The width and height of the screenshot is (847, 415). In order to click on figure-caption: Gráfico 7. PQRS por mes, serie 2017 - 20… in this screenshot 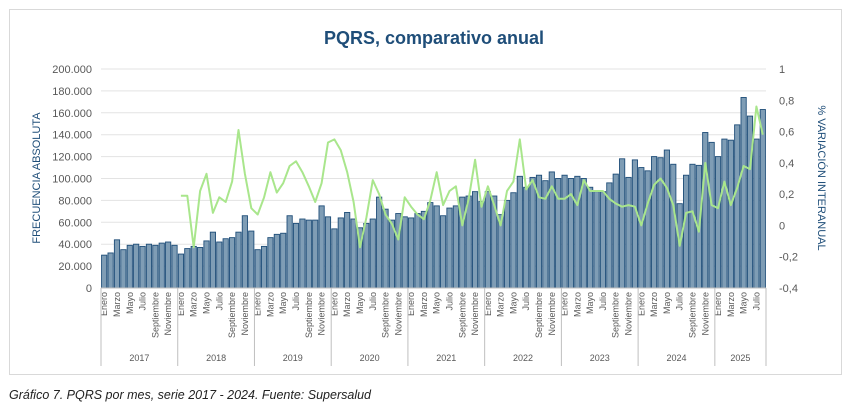, I will do `click(190, 395)`.